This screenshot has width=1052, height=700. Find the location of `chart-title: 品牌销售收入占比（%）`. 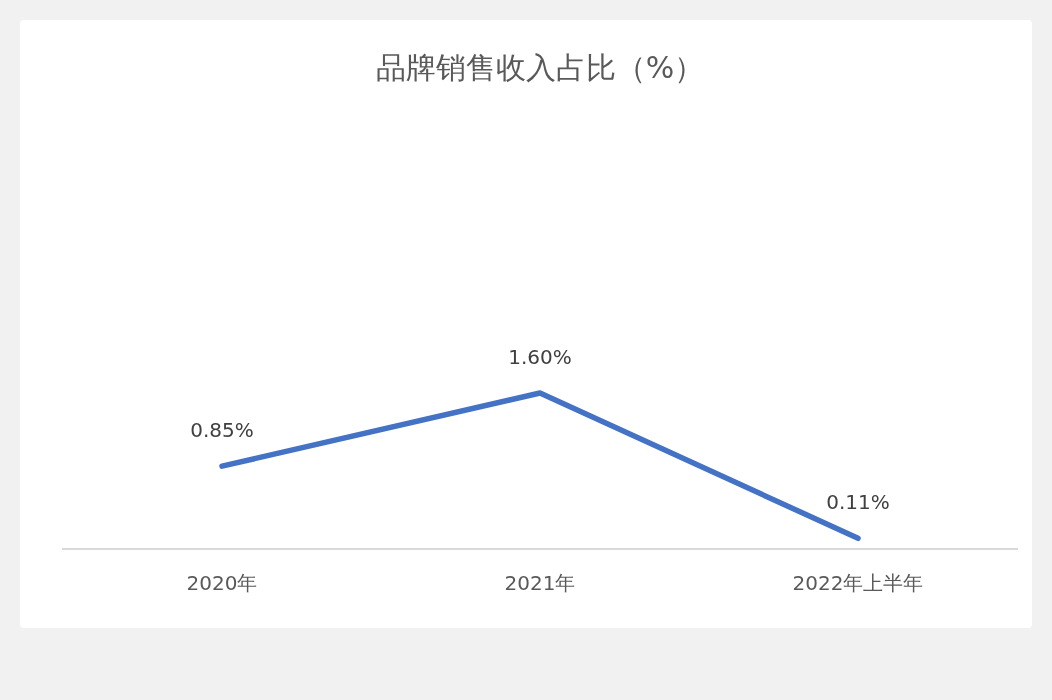

chart-title: 品牌销售收入占比（%） is located at coordinates (540, 67).